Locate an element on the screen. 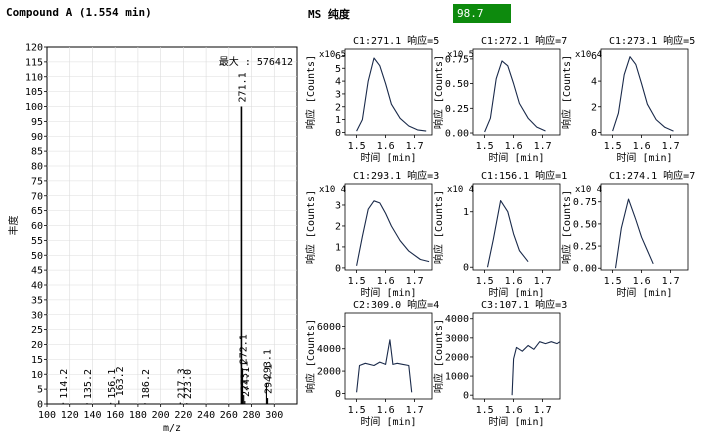 The height and width of the screenshot is (434, 710). spectrum-peak-label: 163.2 is located at coordinates (120, 381).